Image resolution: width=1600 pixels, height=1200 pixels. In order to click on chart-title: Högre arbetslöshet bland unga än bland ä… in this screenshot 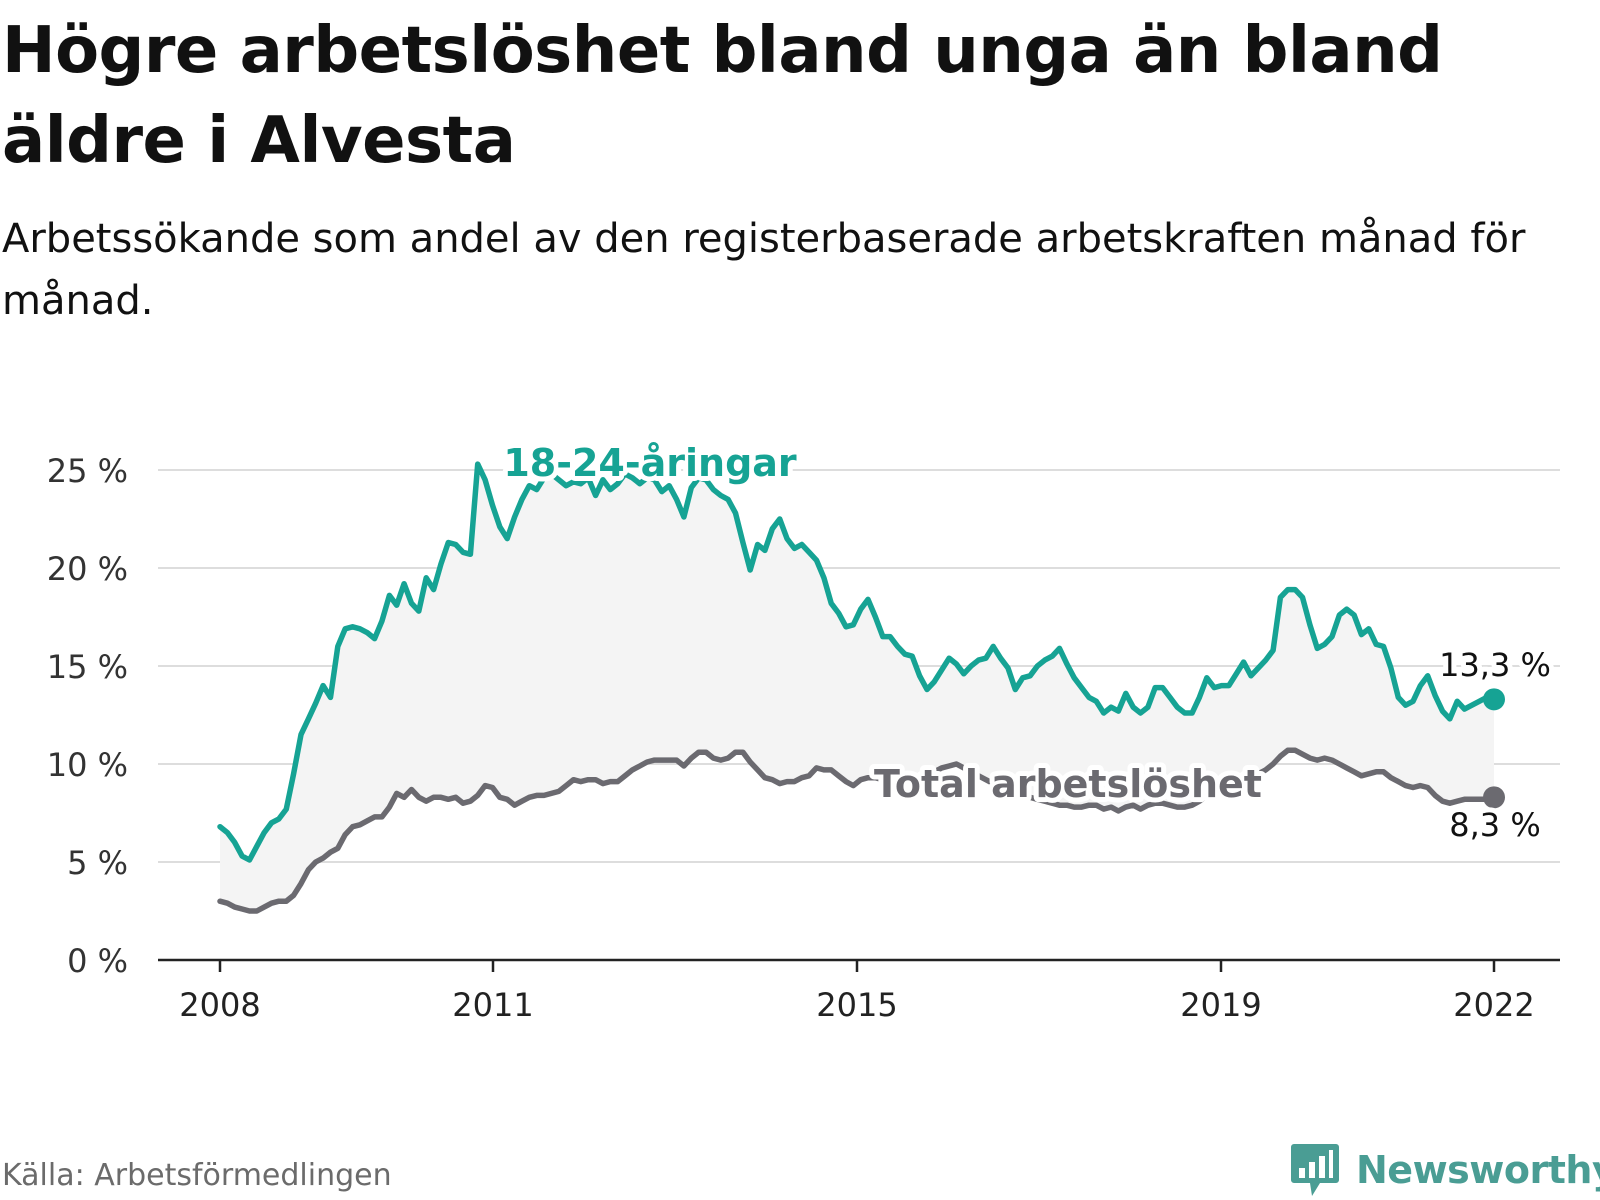, I will do `click(722, 96)`.